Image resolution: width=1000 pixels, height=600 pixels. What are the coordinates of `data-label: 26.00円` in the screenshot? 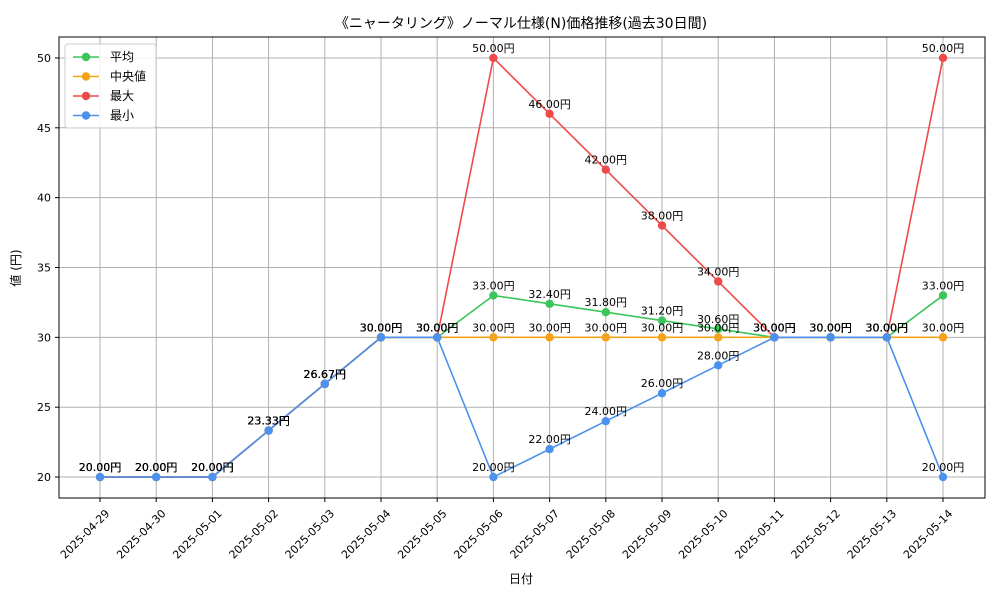 It's located at (662, 383).